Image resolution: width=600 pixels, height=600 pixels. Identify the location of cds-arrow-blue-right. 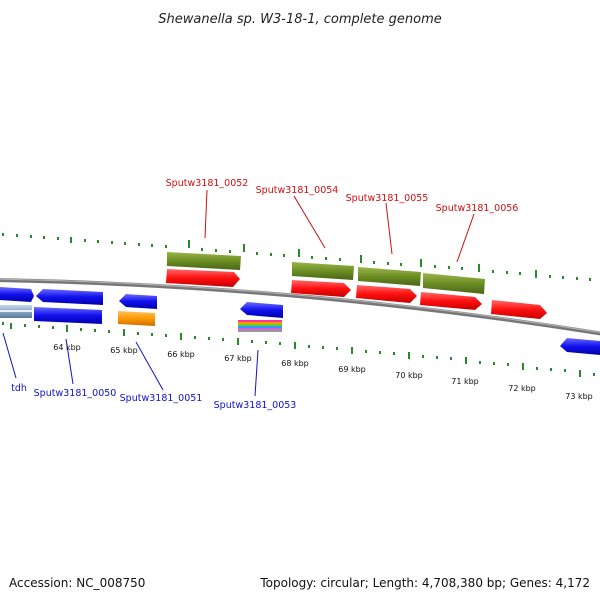
(580, 346).